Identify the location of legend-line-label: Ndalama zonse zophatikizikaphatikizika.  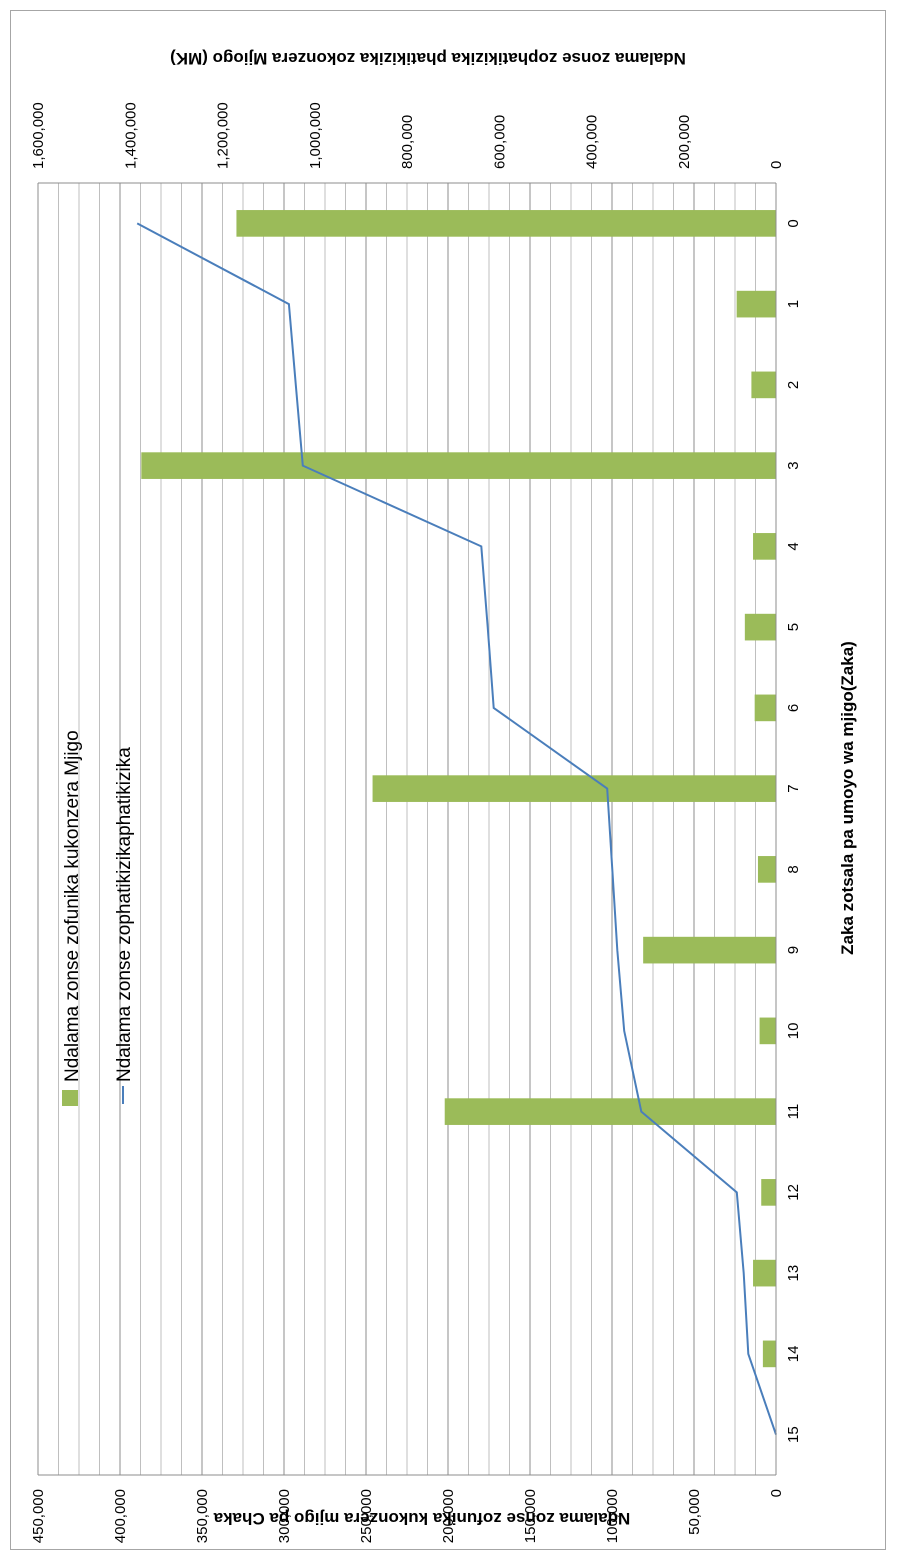
(124, 914).